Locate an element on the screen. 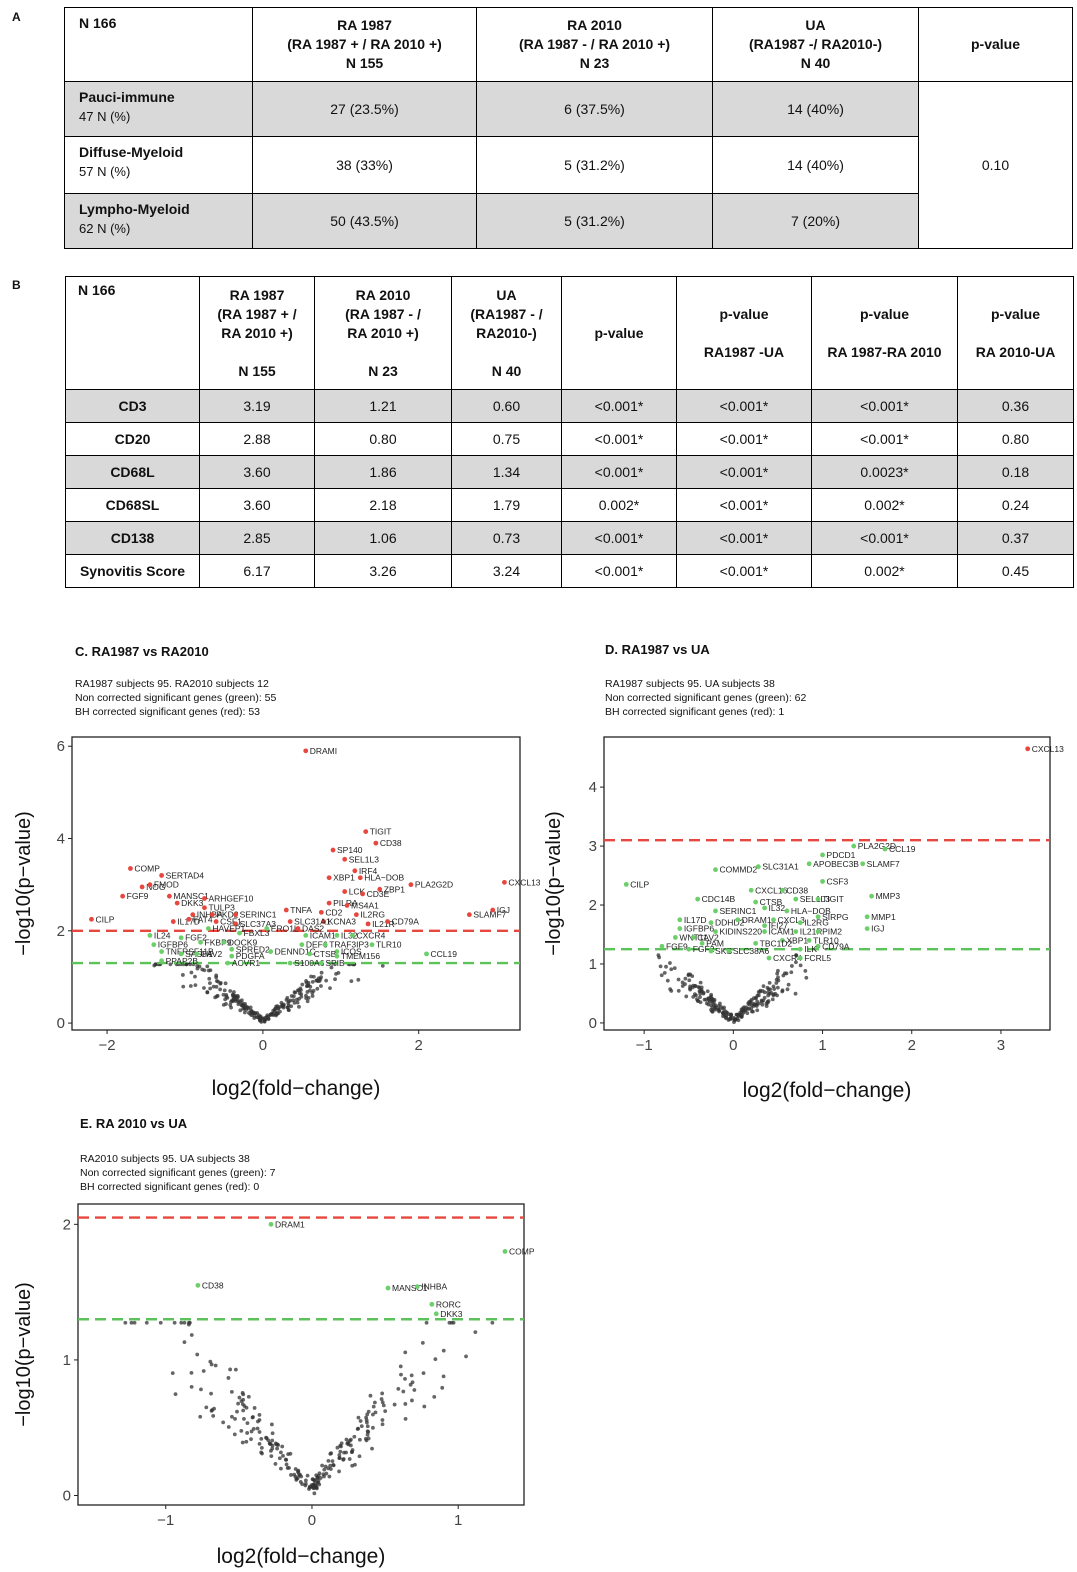 This screenshot has height=1572, width=1077. gene-label: CXCL16 is located at coordinates (771, 890).